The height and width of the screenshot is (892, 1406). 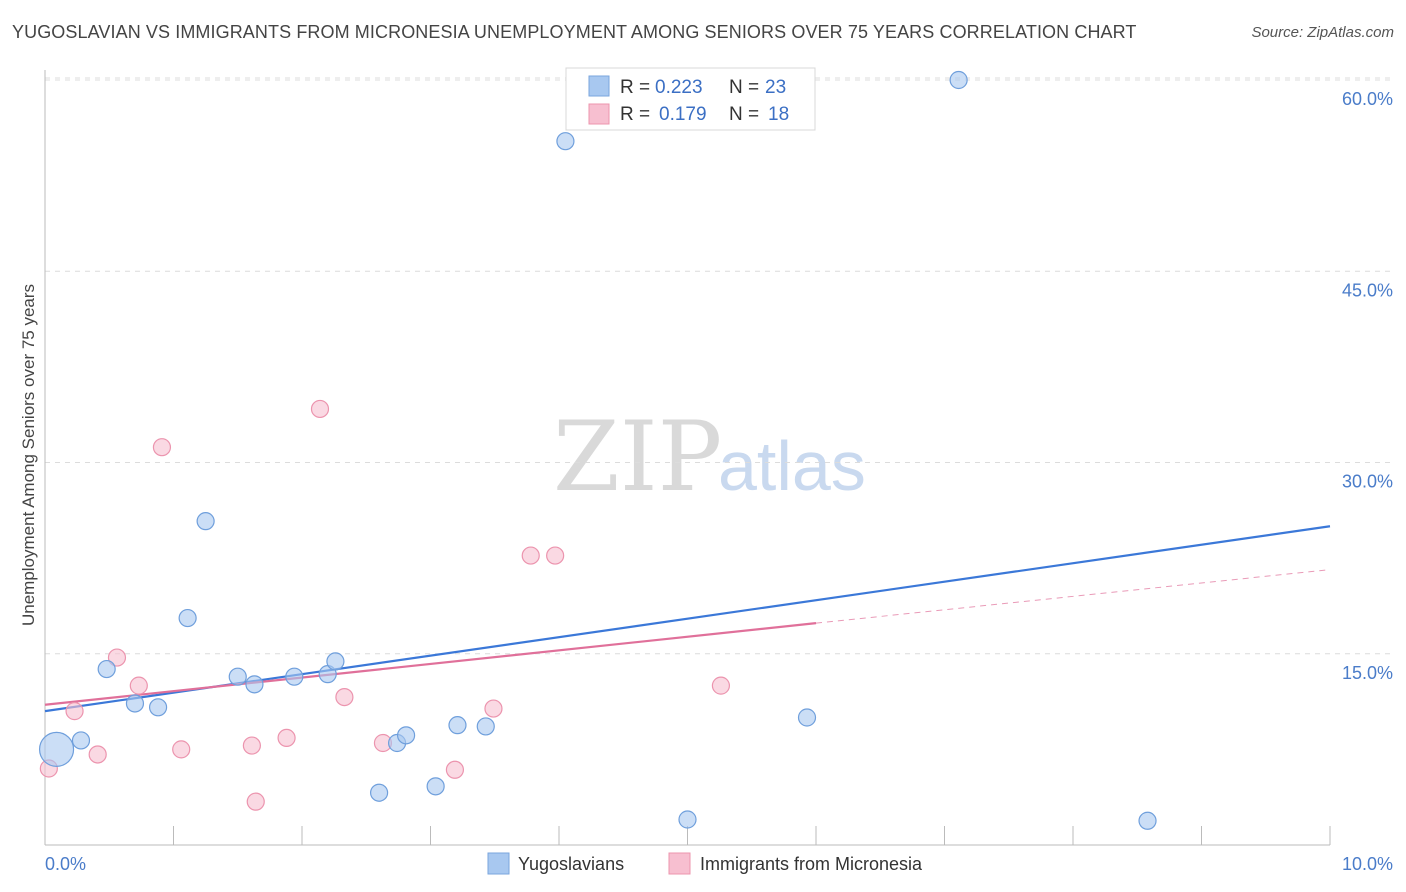 I want to click on source-label: Source: ZipAtlas.com, so click(x=1322, y=32).